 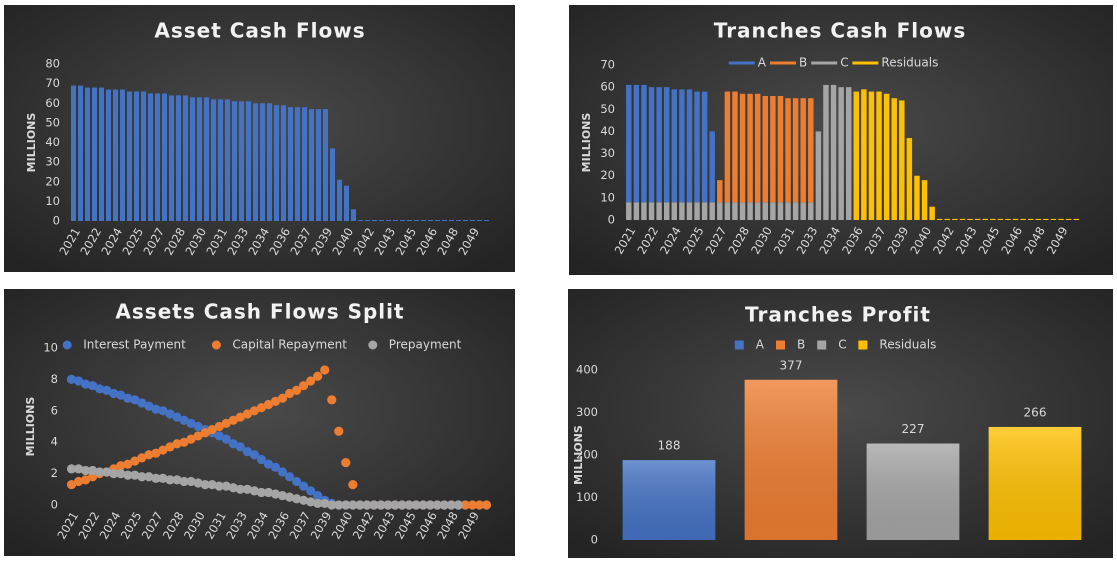 What do you see at coordinates (289, 345) in the screenshot?
I see `legend-label: Capital Repayment` at bounding box center [289, 345].